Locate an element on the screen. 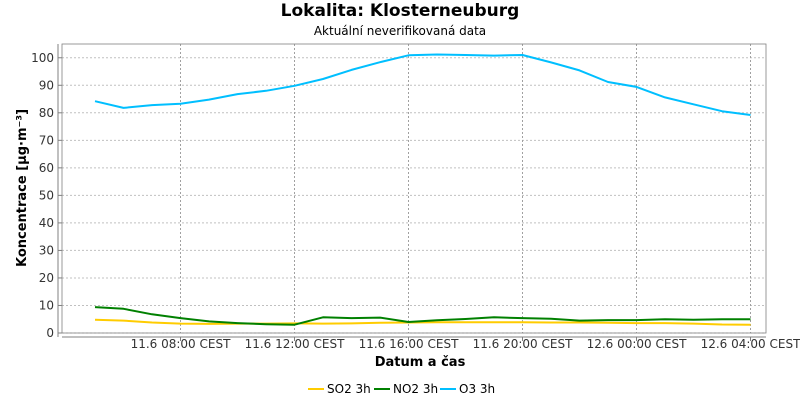  y-tick-label: 50 is located at coordinates (46, 195).